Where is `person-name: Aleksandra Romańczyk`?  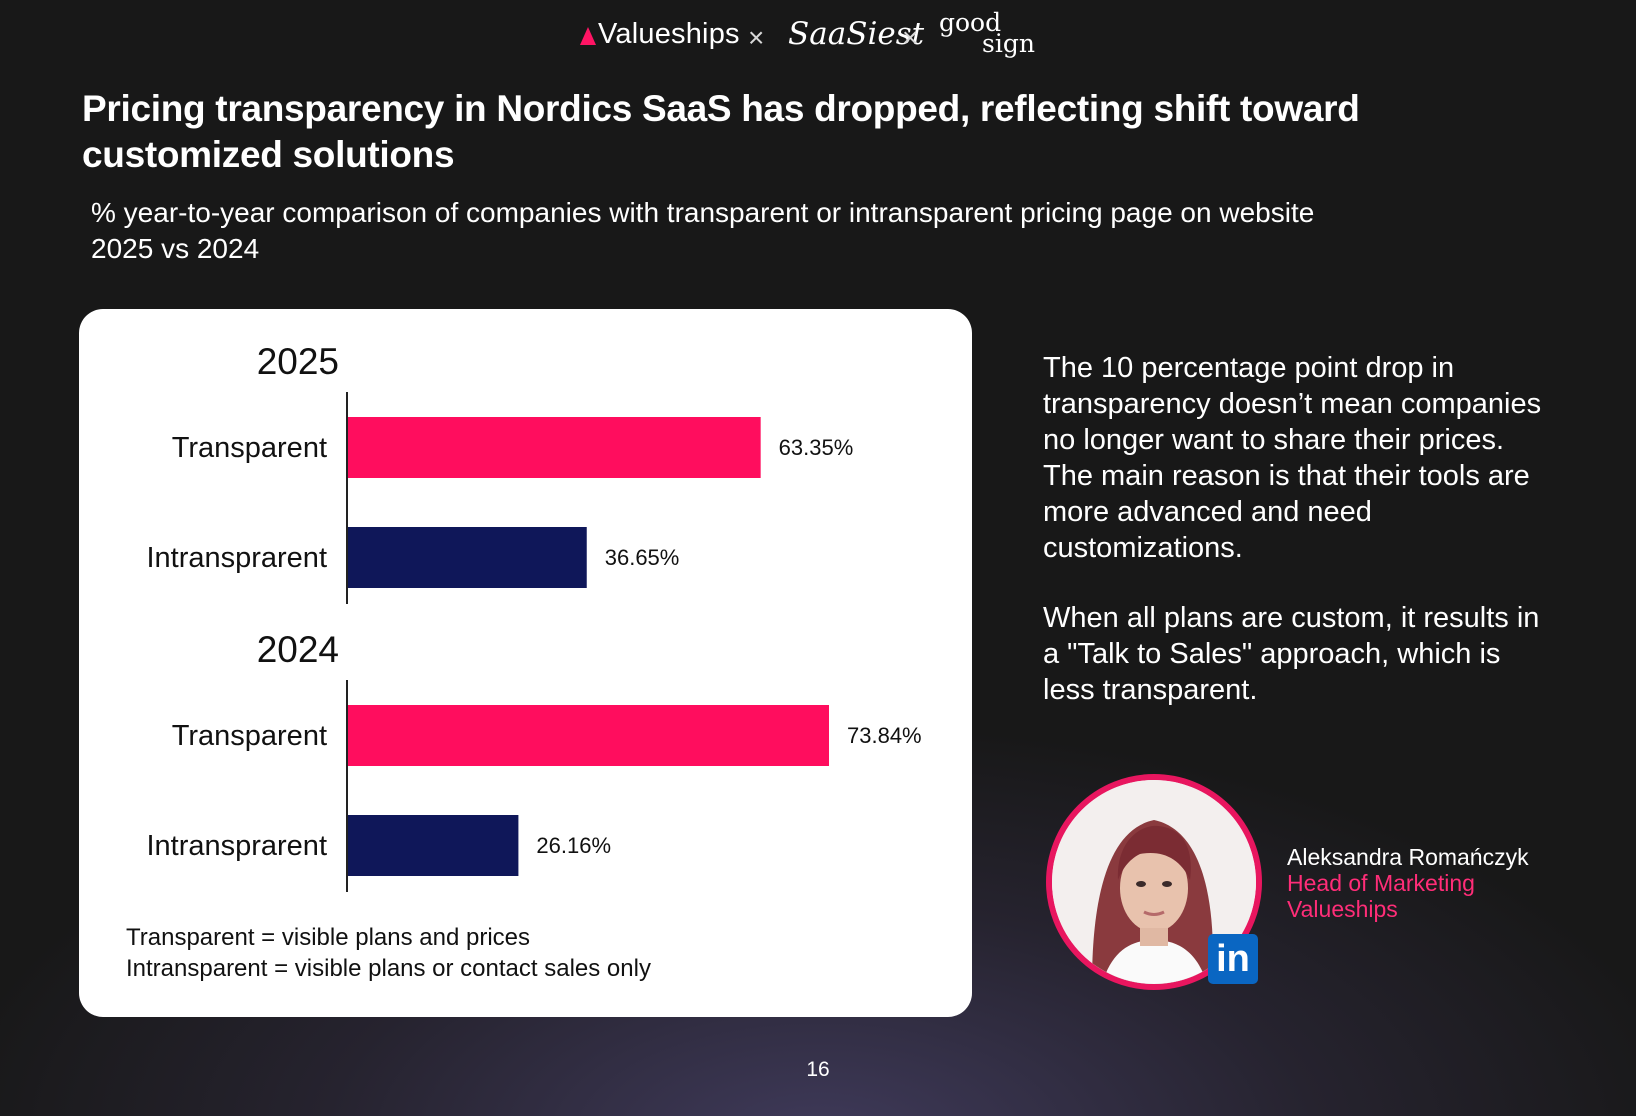
person-name: Aleksandra Romańczyk is located at coordinates (1408, 857).